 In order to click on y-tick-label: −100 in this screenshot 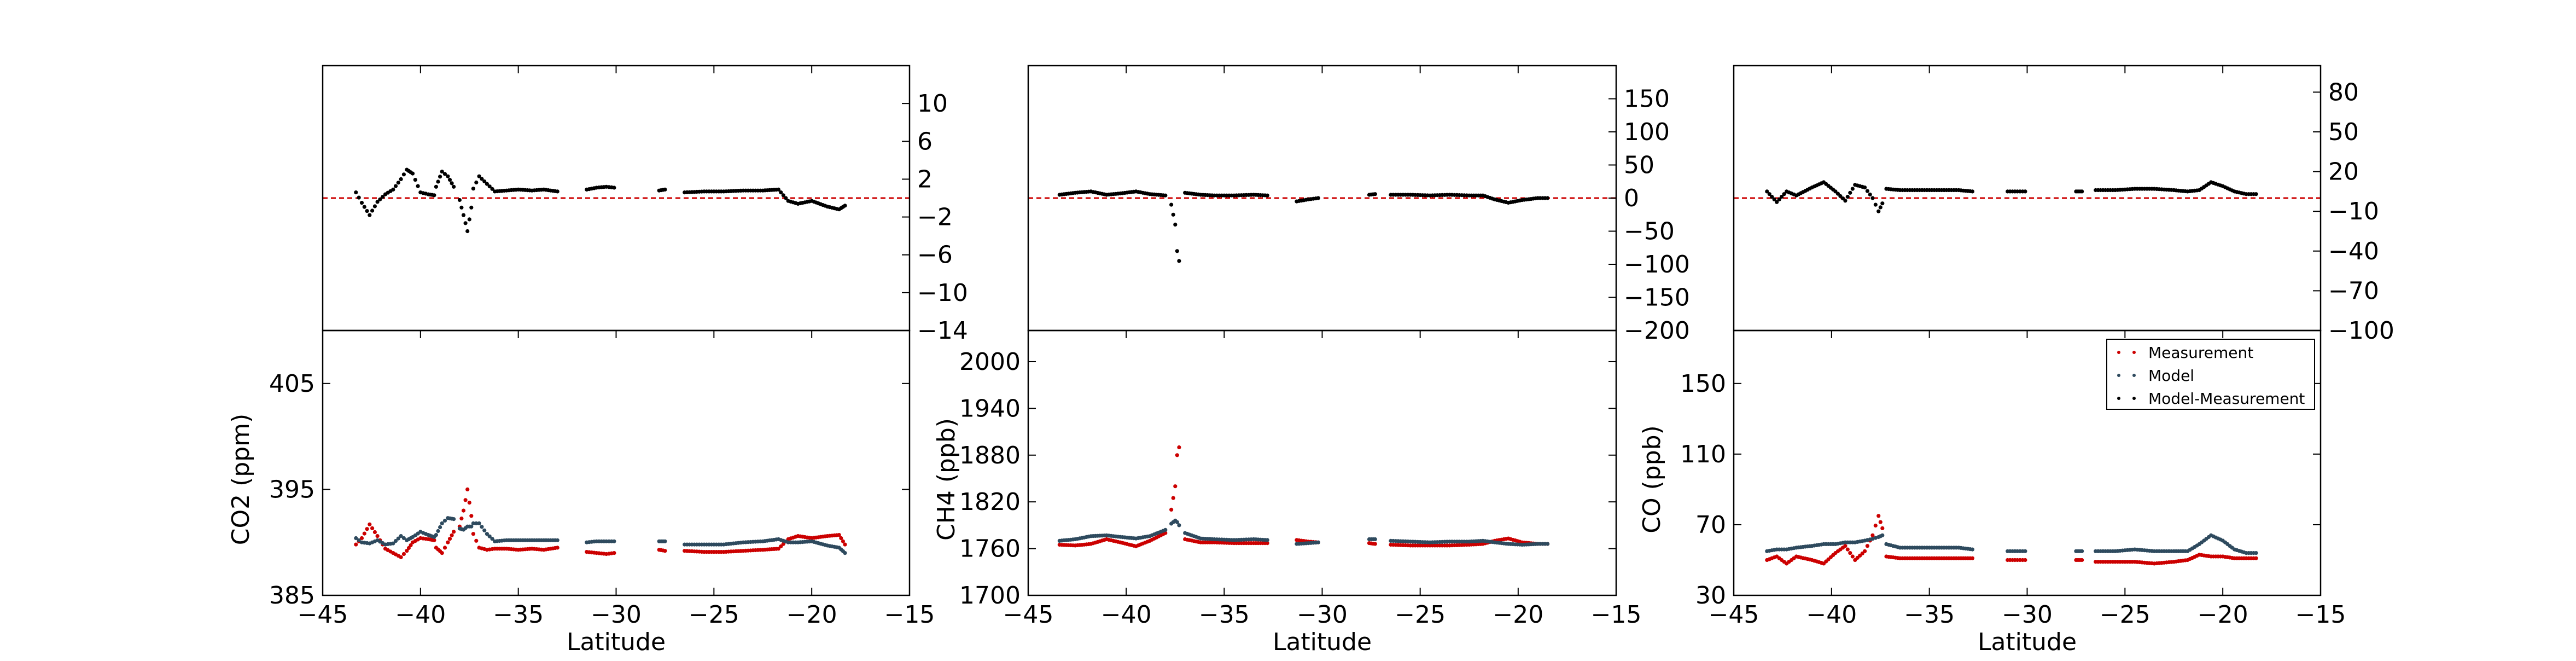, I will do `click(2361, 331)`.